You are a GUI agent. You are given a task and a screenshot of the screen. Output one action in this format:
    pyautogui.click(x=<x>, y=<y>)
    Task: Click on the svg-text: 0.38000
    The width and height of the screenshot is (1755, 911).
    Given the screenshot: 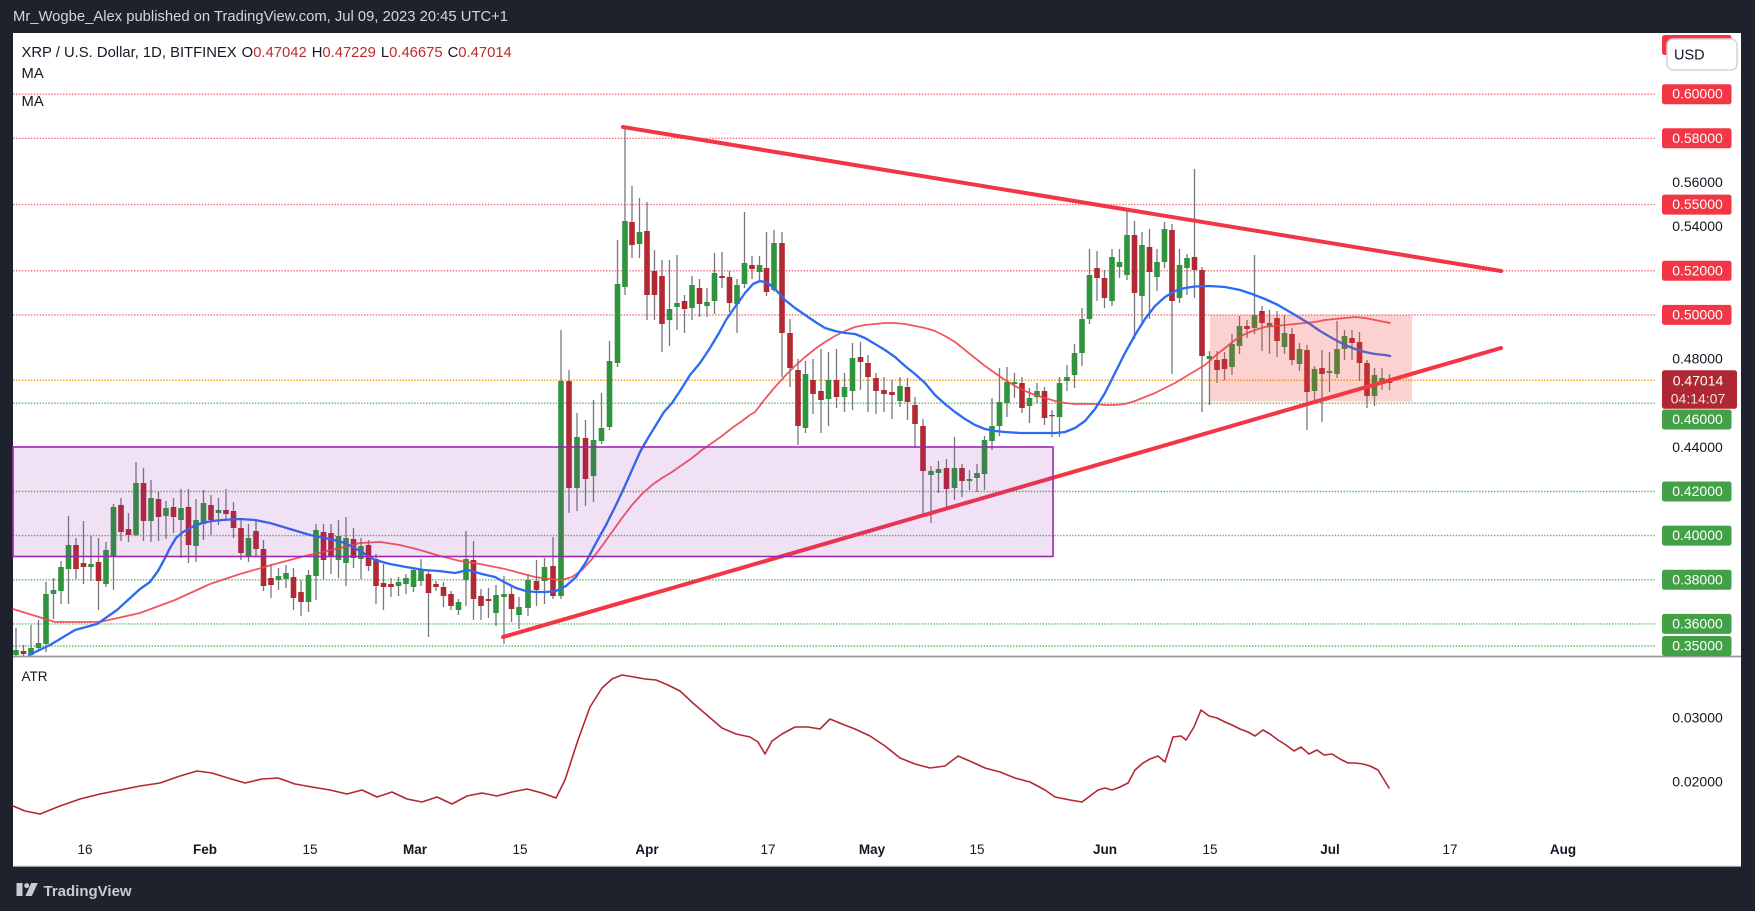 What is the action you would take?
    pyautogui.click(x=1697, y=579)
    